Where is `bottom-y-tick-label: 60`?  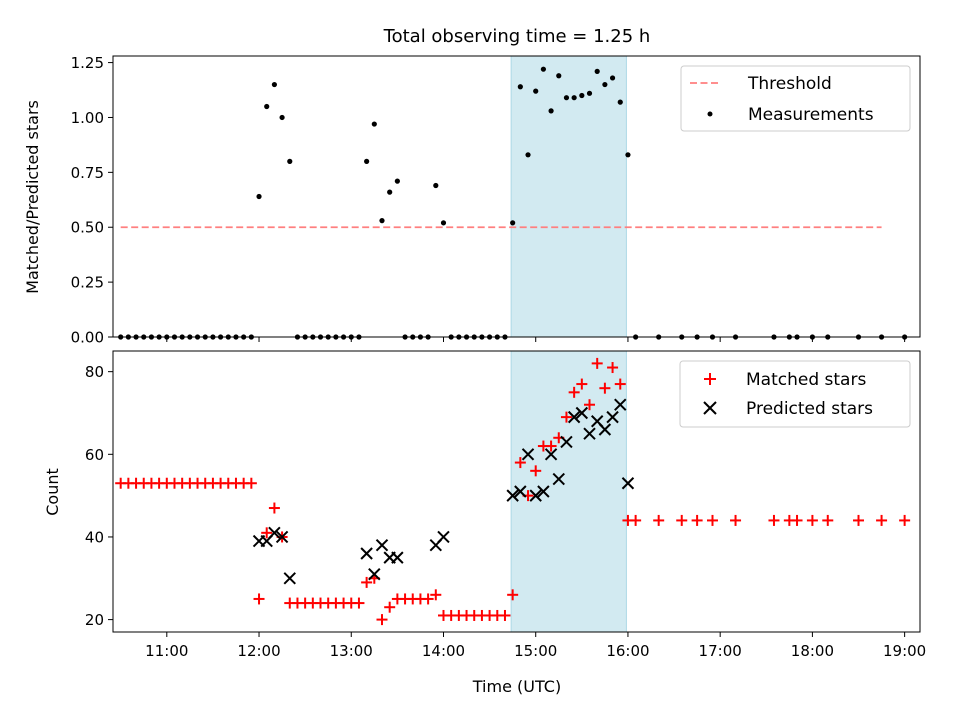 bottom-y-tick-label: 60 is located at coordinates (94, 455).